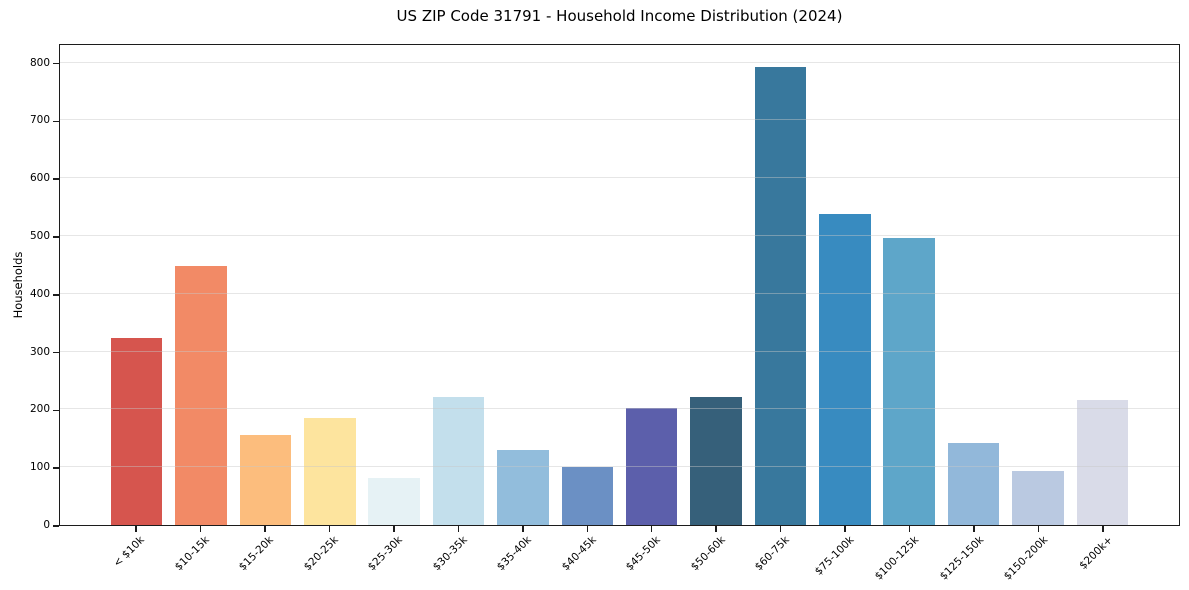 The image size is (1189, 590). I want to click on bar--30-35k, so click(458, 461).